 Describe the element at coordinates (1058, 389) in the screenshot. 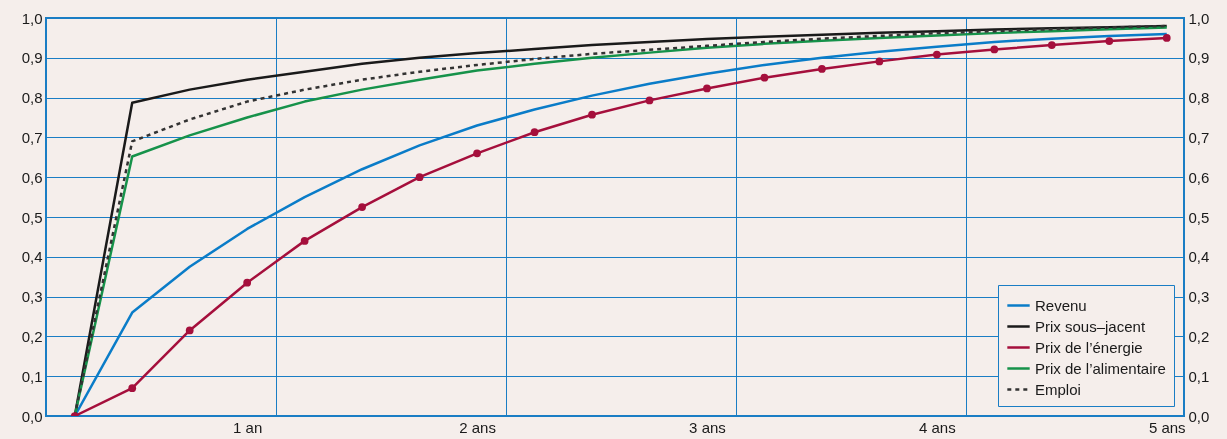

I see `legend-label: Emploi` at that location.